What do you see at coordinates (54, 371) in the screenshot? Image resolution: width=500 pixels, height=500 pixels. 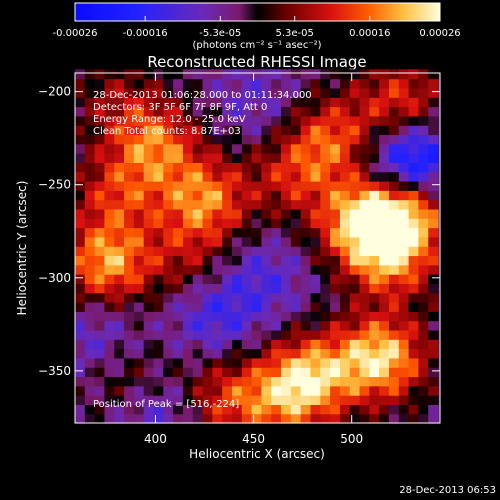 I see `y-tick-label: −350` at bounding box center [54, 371].